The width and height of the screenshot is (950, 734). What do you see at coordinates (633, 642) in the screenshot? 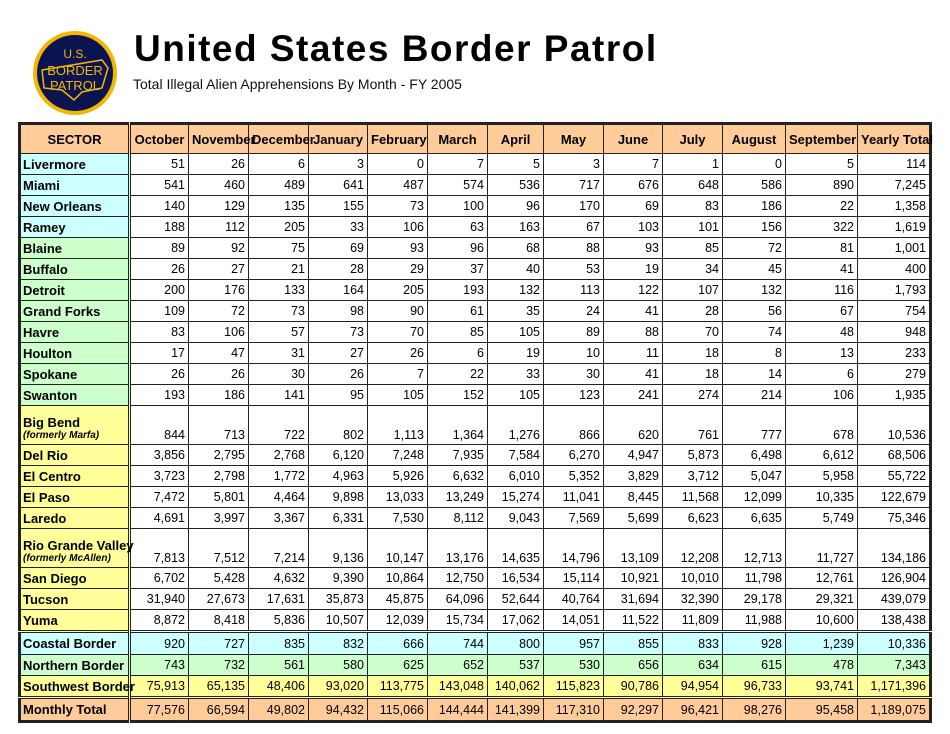
I see `value-cell: 855` at bounding box center [633, 642].